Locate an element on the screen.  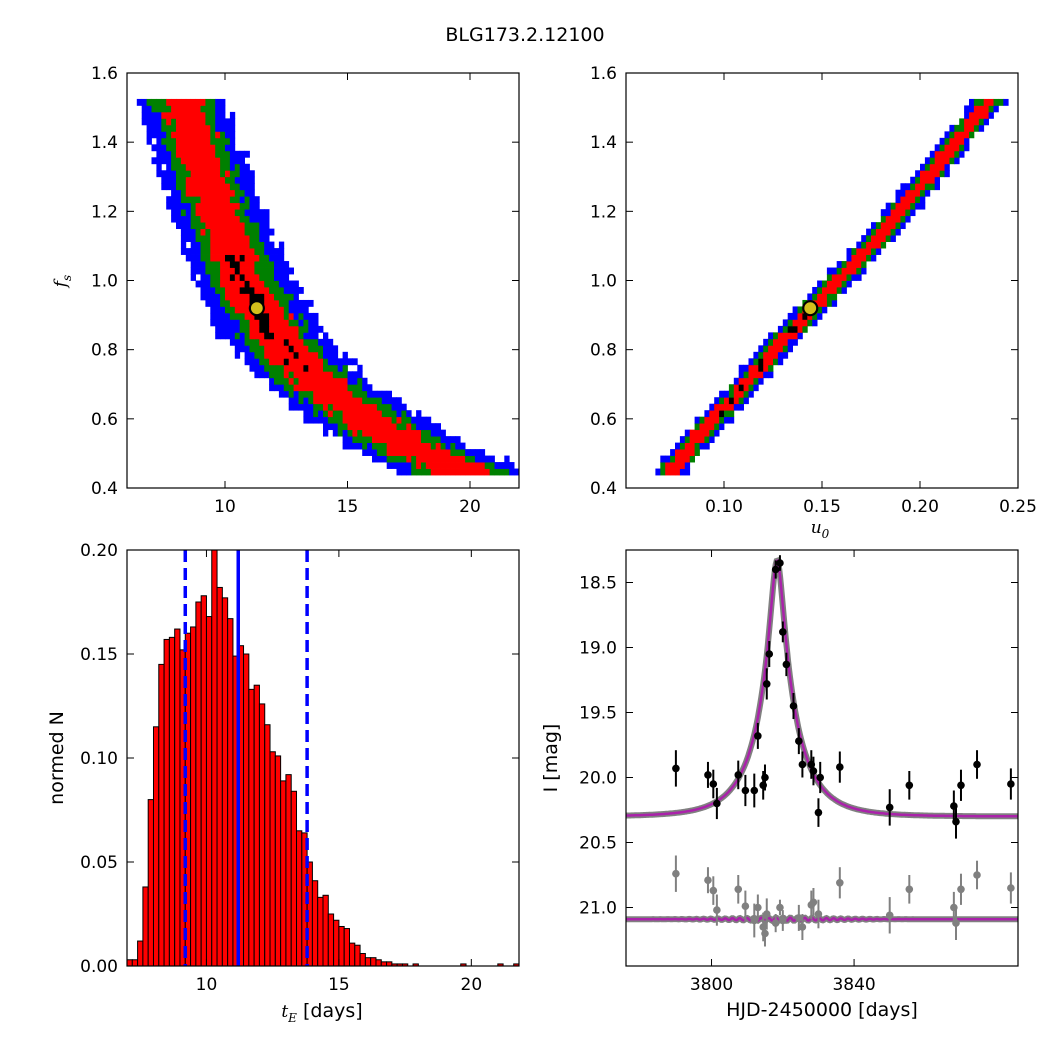
y-tick-label: 21.0 is located at coordinates (598, 909).